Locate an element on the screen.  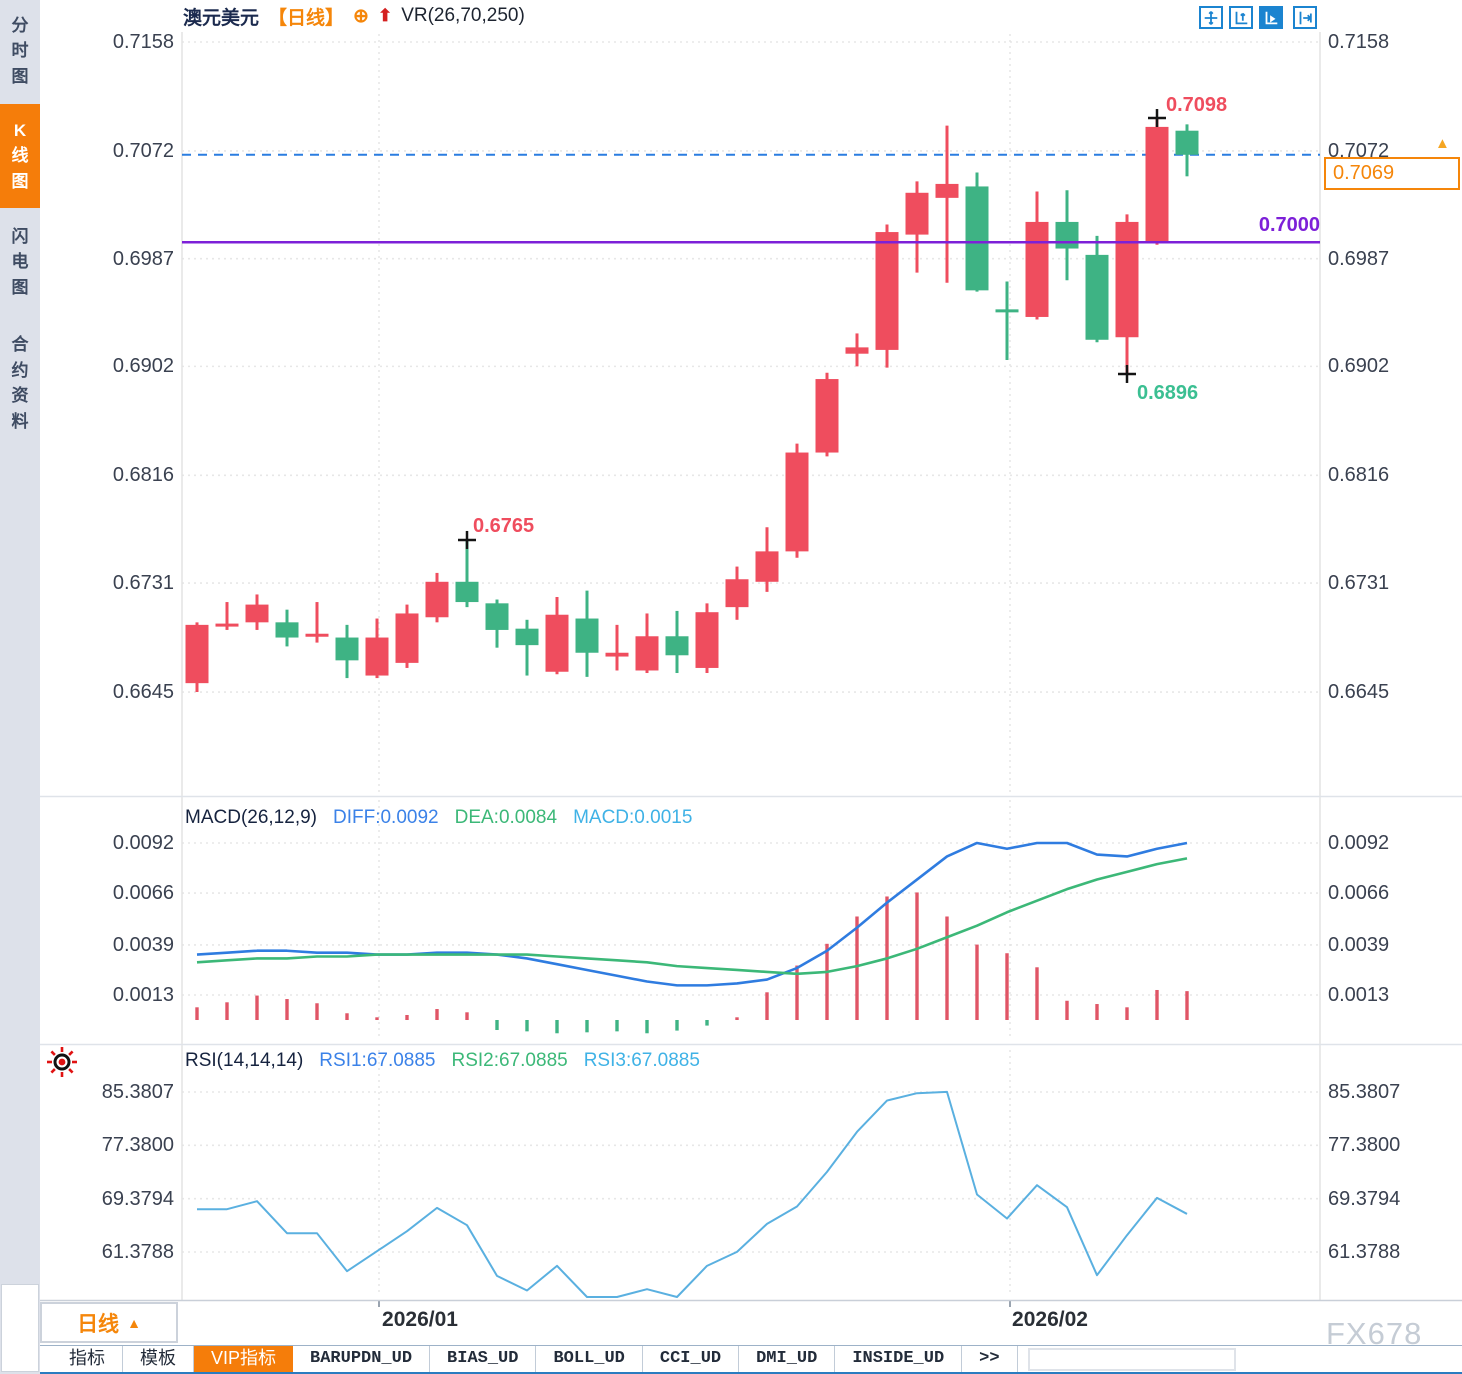
sidebar-bottom-cell is located at coordinates (20, 1328).